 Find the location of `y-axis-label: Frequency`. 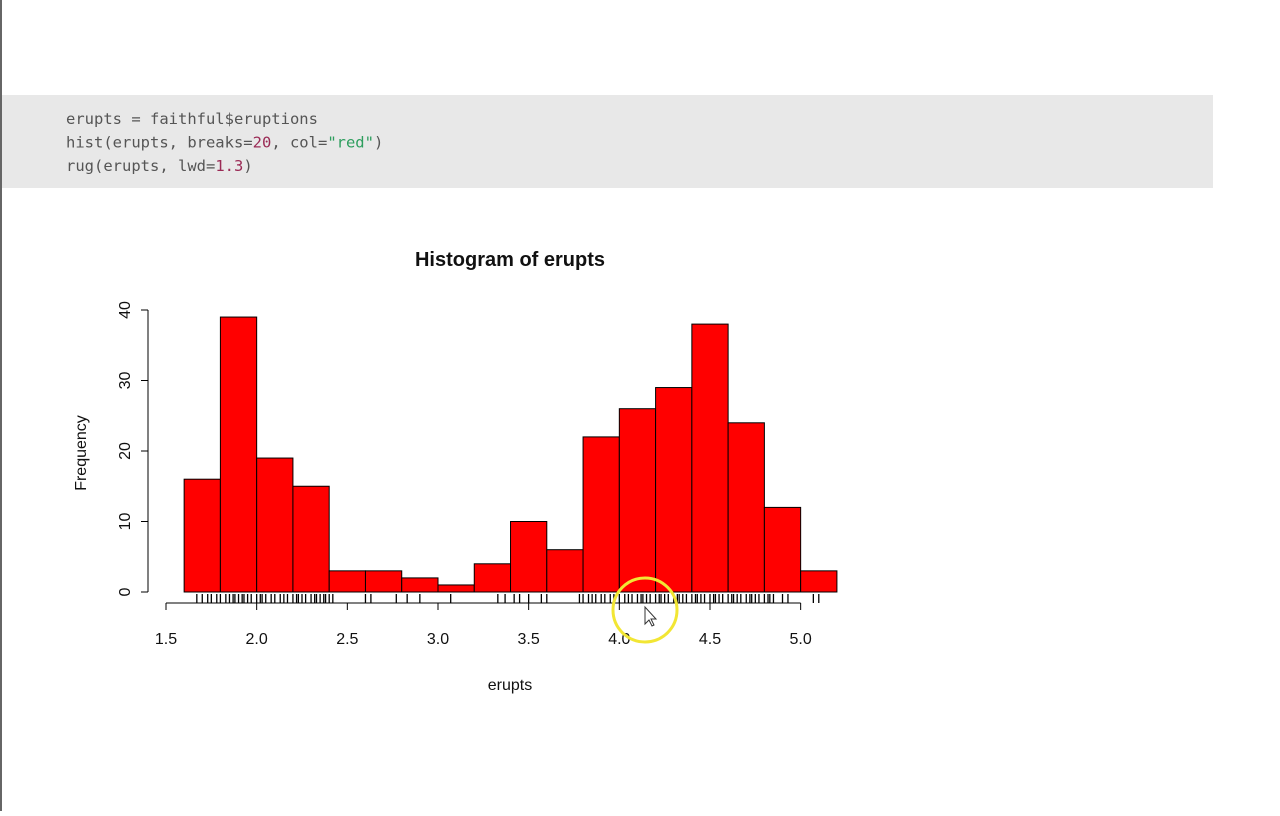

y-axis-label: Frequency is located at coordinates (81, 453).